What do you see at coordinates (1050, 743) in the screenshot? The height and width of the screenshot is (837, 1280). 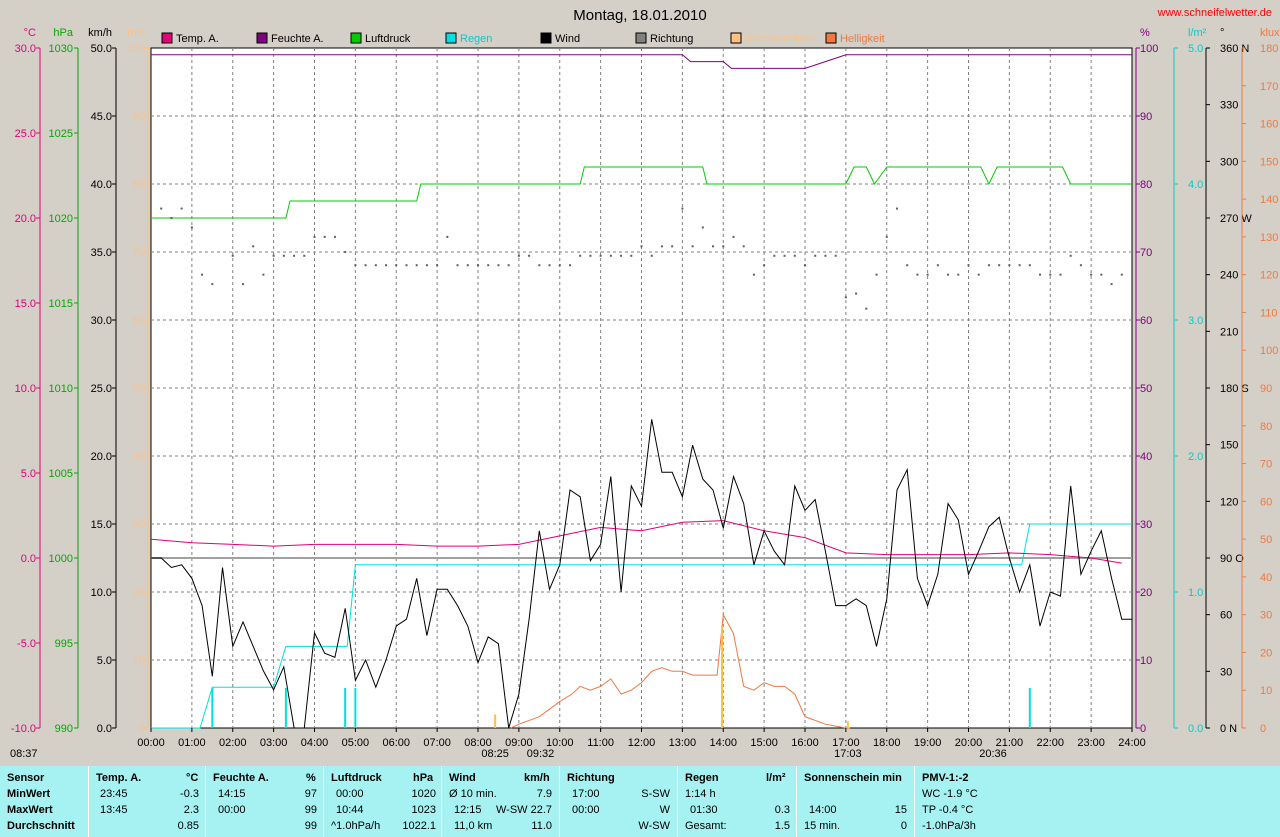 I see `x-tick-label: 22:00` at bounding box center [1050, 743].